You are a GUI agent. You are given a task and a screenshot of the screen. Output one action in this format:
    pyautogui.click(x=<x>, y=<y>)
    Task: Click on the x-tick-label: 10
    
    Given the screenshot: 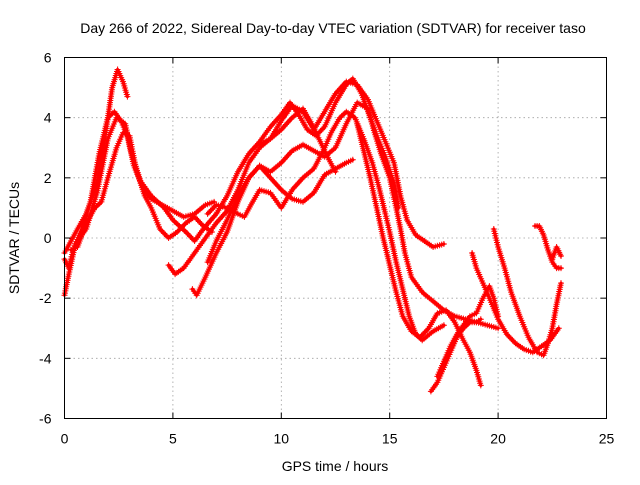 What is the action you would take?
    pyautogui.click(x=282, y=439)
    